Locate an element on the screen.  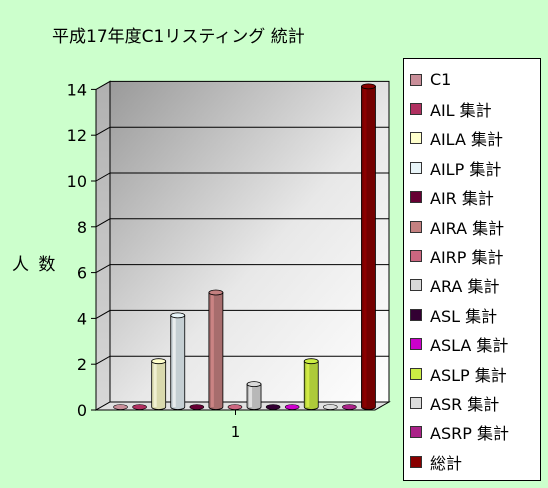
y-tick-label: 8 is located at coordinates (82, 227).